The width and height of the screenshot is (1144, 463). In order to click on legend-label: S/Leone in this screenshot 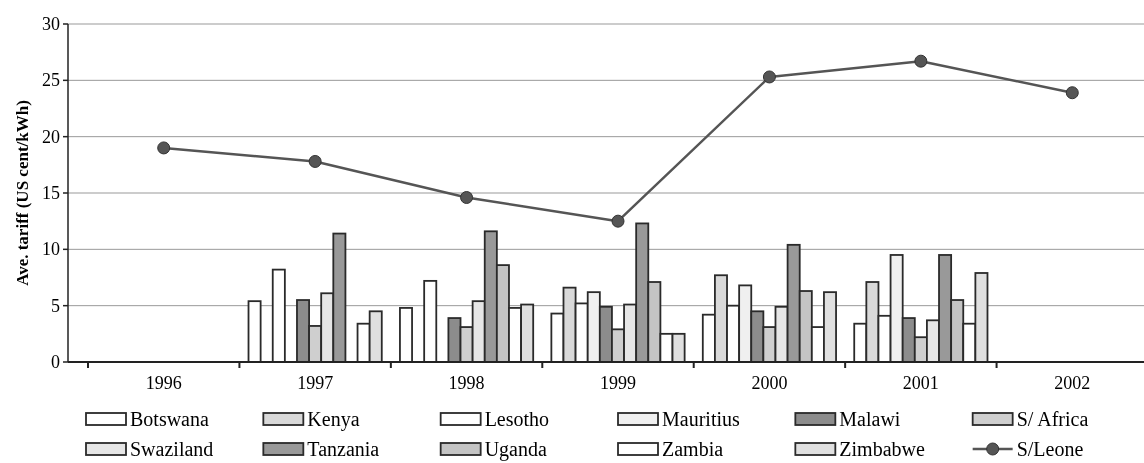, I will do `click(1050, 449)`.